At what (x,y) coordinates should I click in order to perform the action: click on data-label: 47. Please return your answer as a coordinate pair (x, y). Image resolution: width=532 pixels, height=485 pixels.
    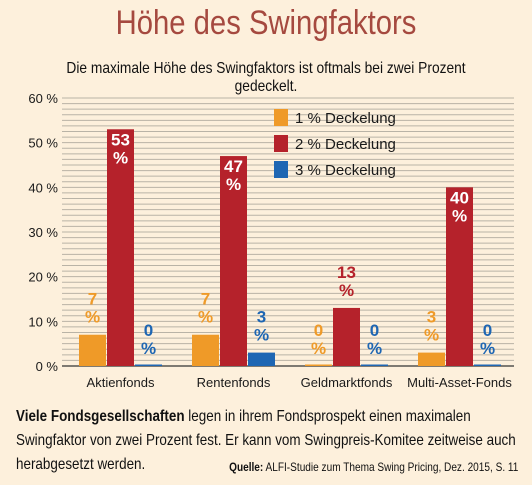
    Looking at the image, I should click on (233, 166).